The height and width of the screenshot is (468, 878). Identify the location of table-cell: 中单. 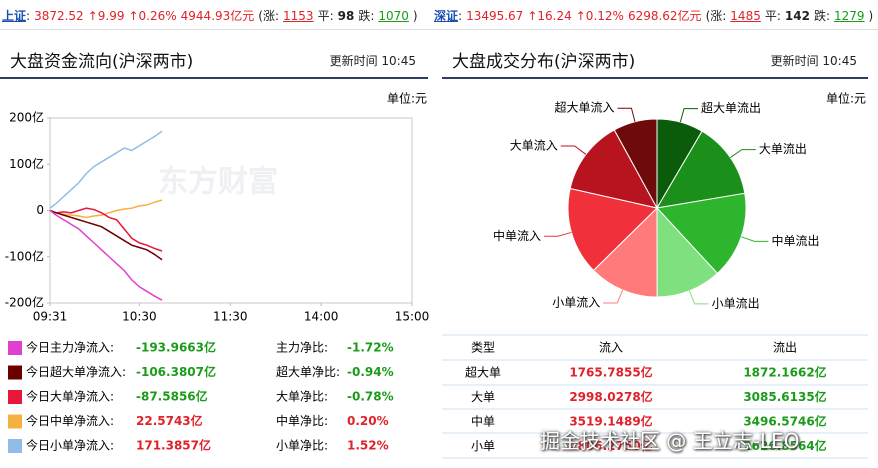
(483, 421).